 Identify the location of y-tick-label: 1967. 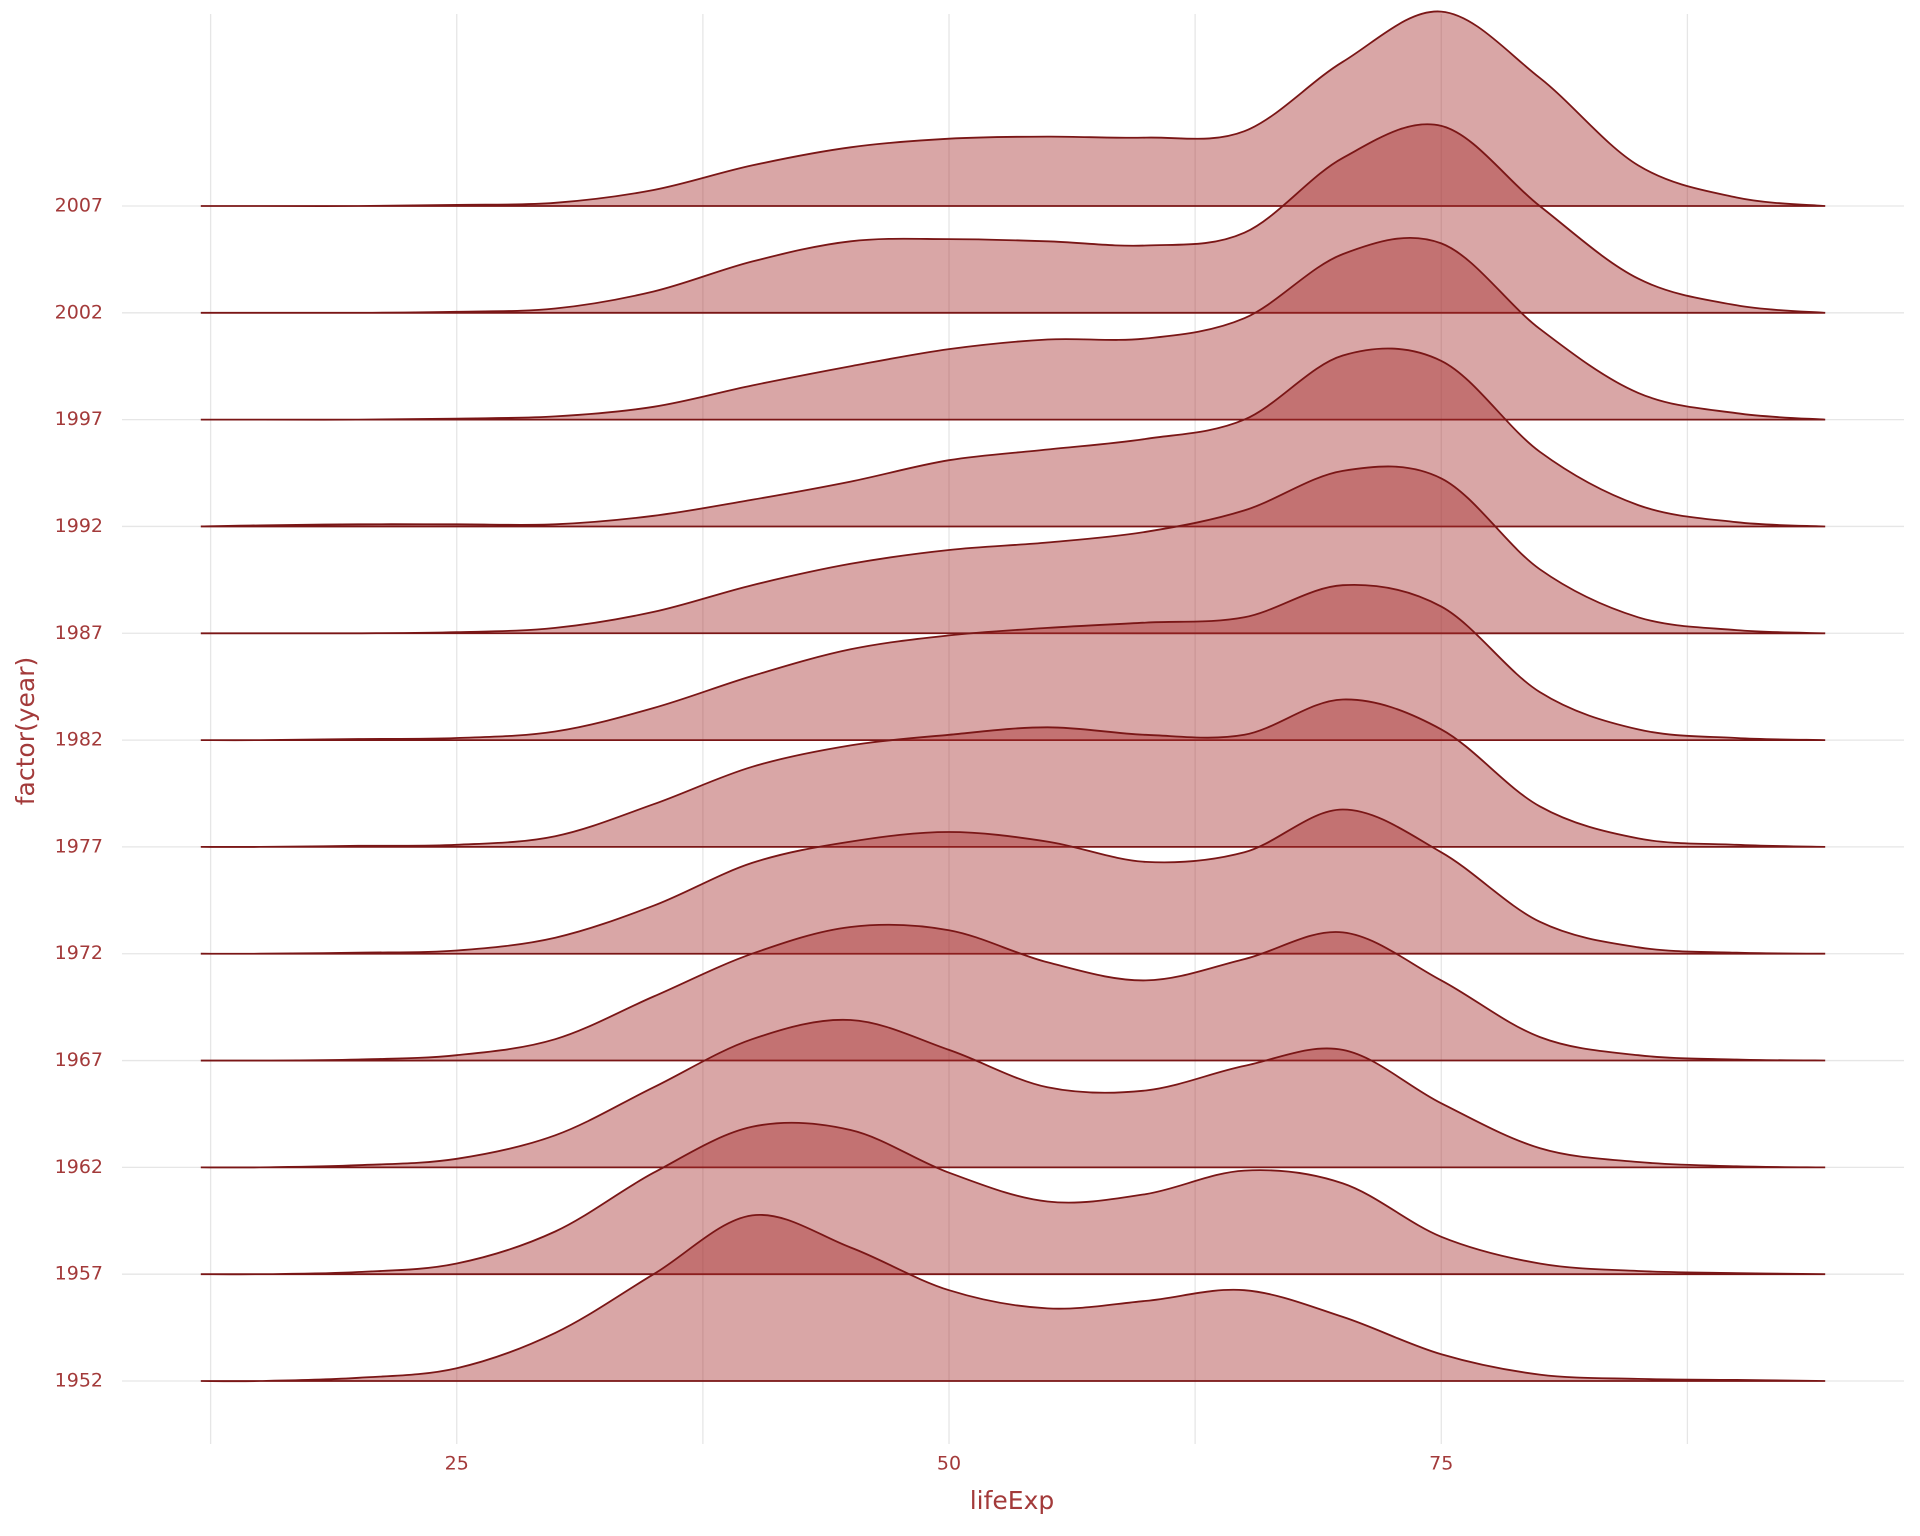
(79, 1060).